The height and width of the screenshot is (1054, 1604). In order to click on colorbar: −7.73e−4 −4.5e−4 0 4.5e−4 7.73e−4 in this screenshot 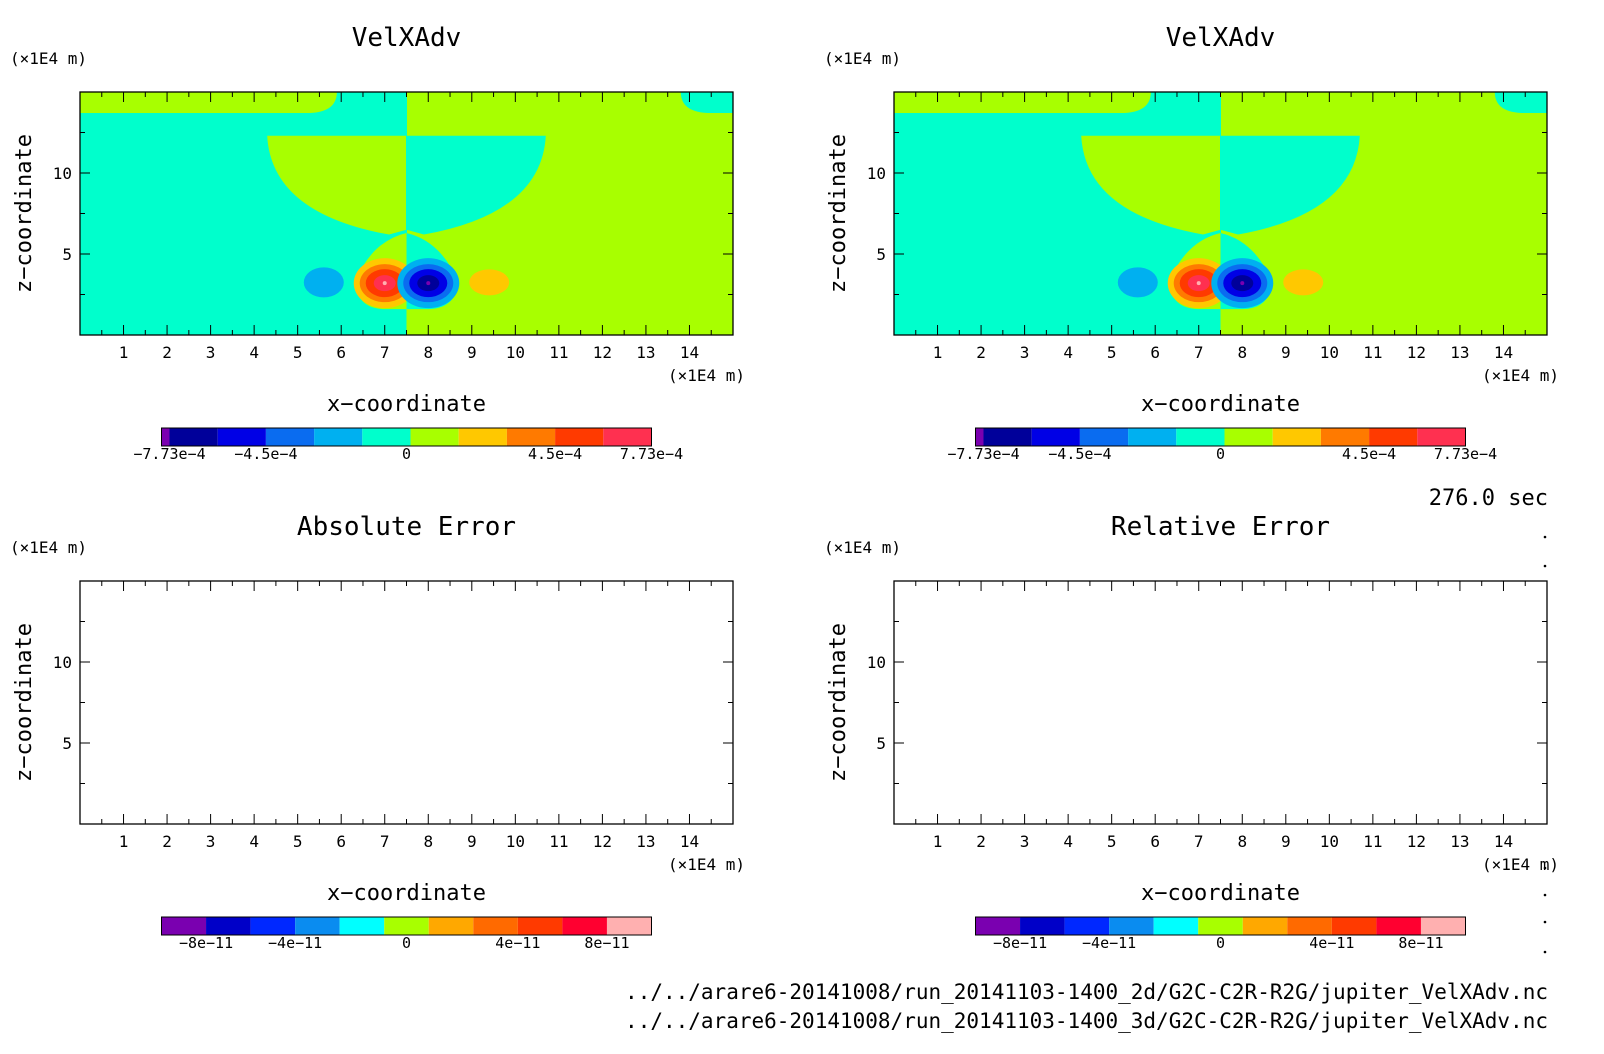, I will do `click(1222, 445)`.